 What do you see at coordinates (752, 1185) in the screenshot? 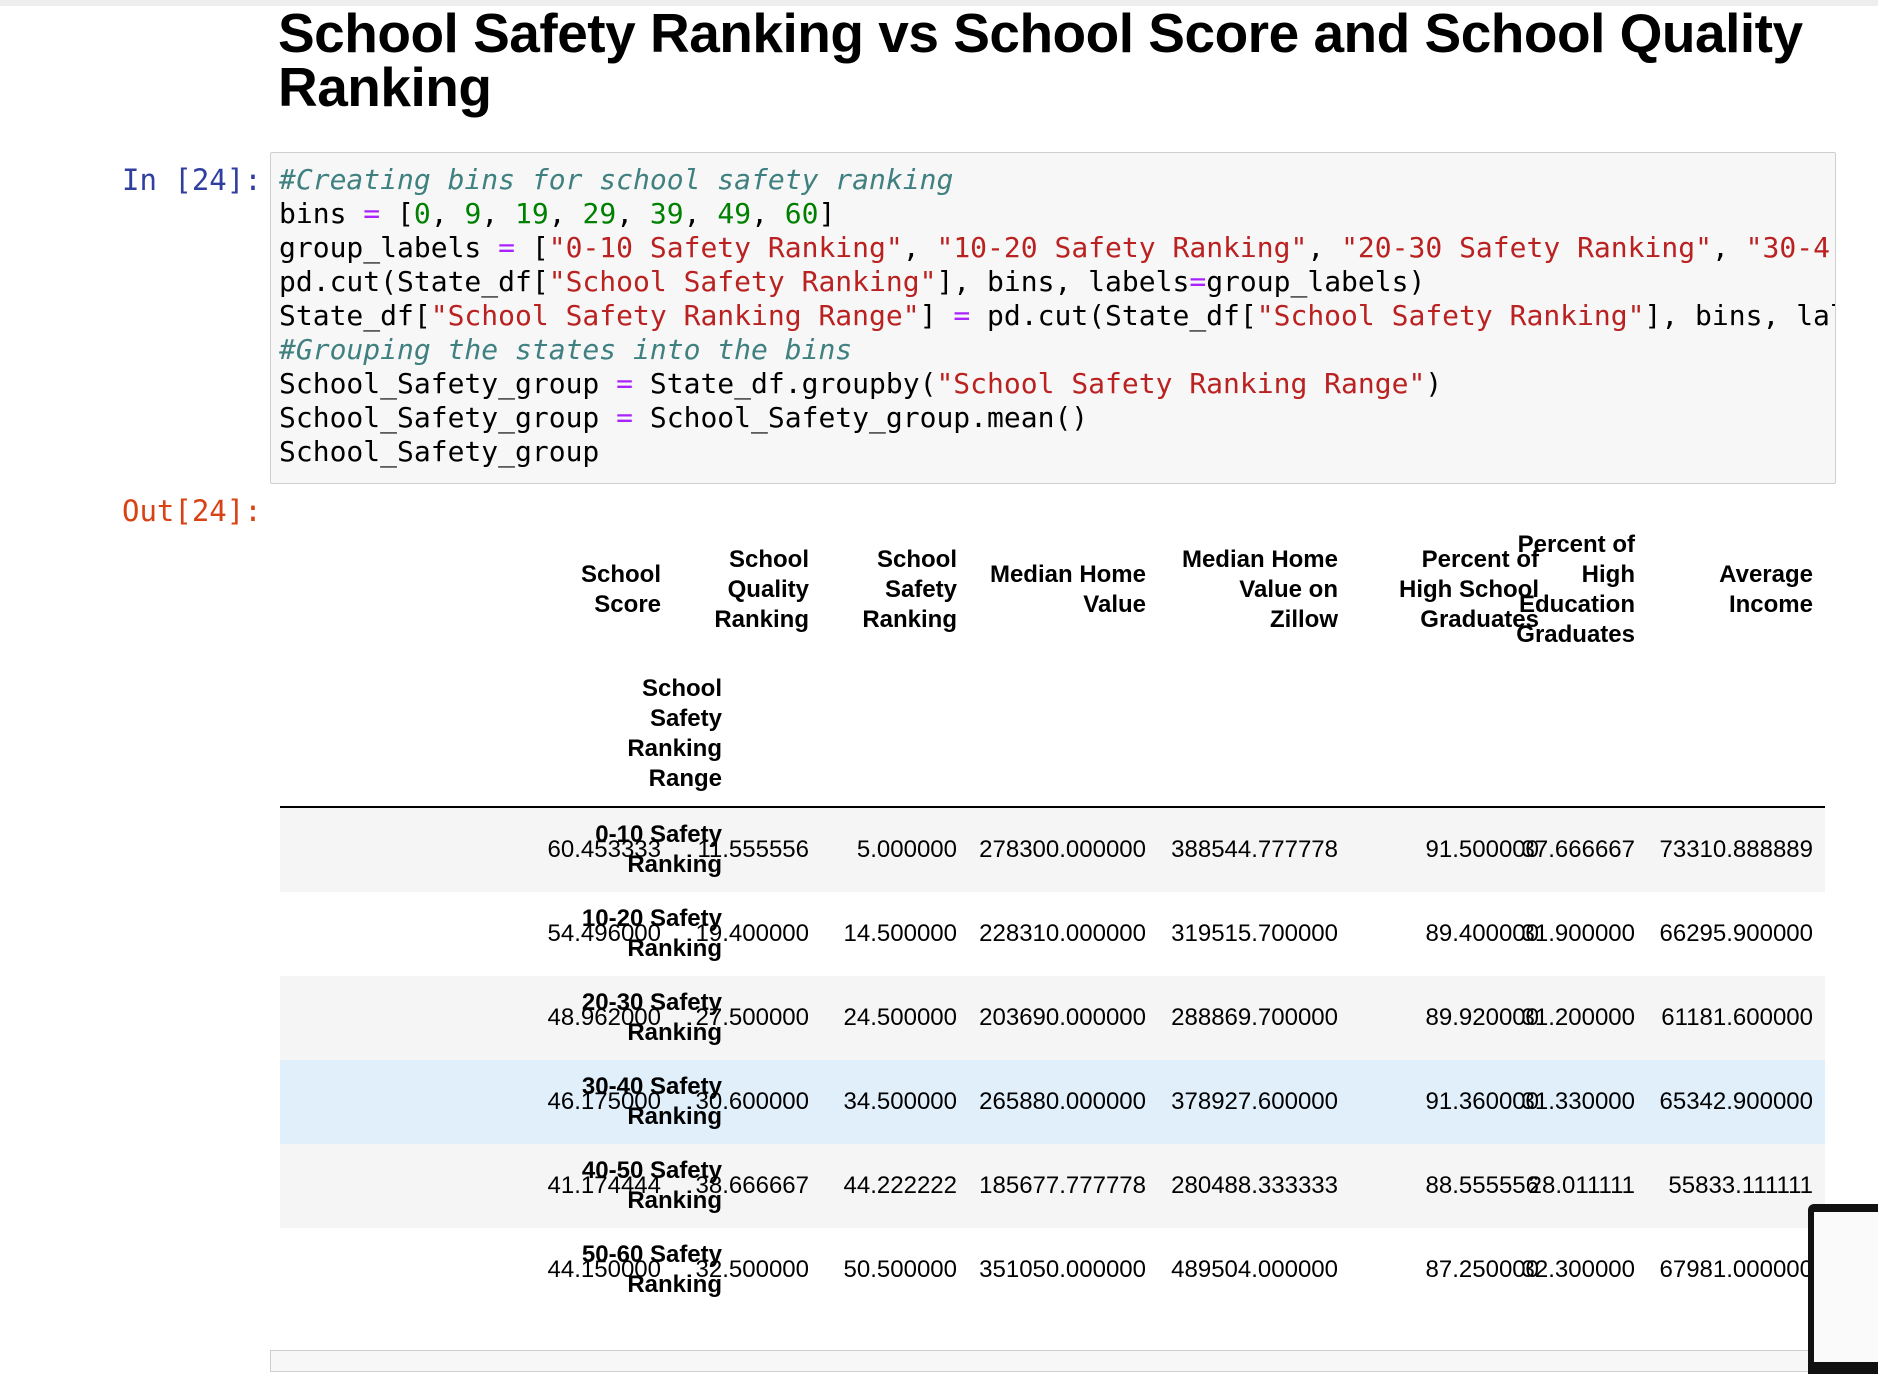
I see `table-cell: 38.666667` at bounding box center [752, 1185].